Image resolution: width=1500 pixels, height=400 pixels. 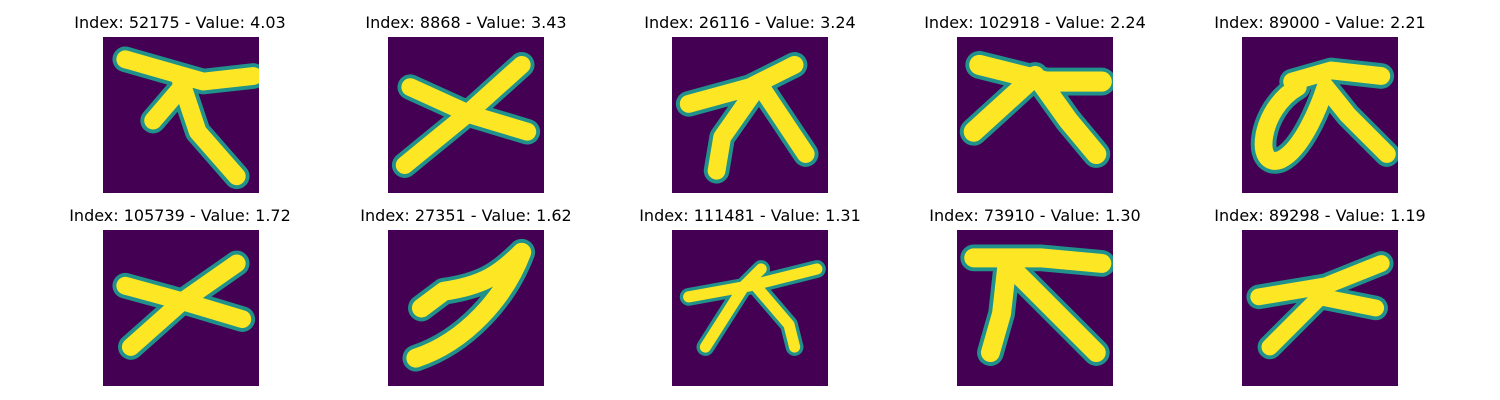 What do you see at coordinates (180, 22) in the screenshot?
I see `panel-title: Index: 52175 - Value: 4.03` at bounding box center [180, 22].